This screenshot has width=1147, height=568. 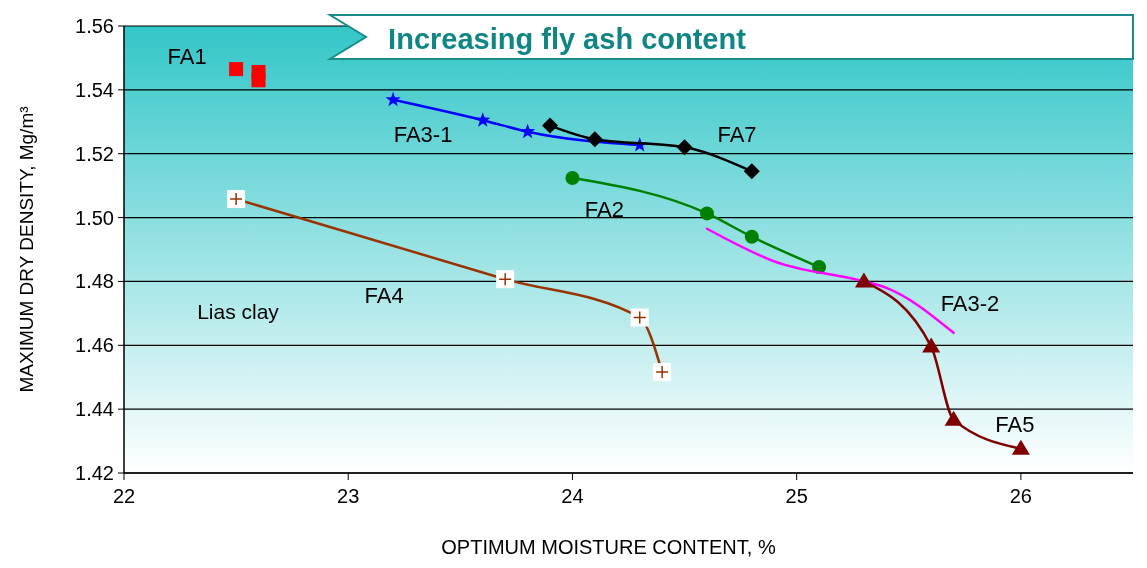 I want to click on series-label: FA4, so click(x=384, y=295).